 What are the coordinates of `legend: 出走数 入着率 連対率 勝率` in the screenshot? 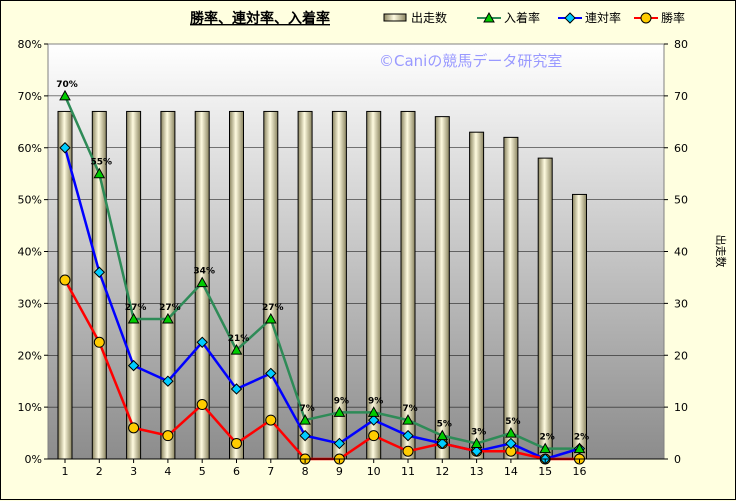 It's located at (534, 17).